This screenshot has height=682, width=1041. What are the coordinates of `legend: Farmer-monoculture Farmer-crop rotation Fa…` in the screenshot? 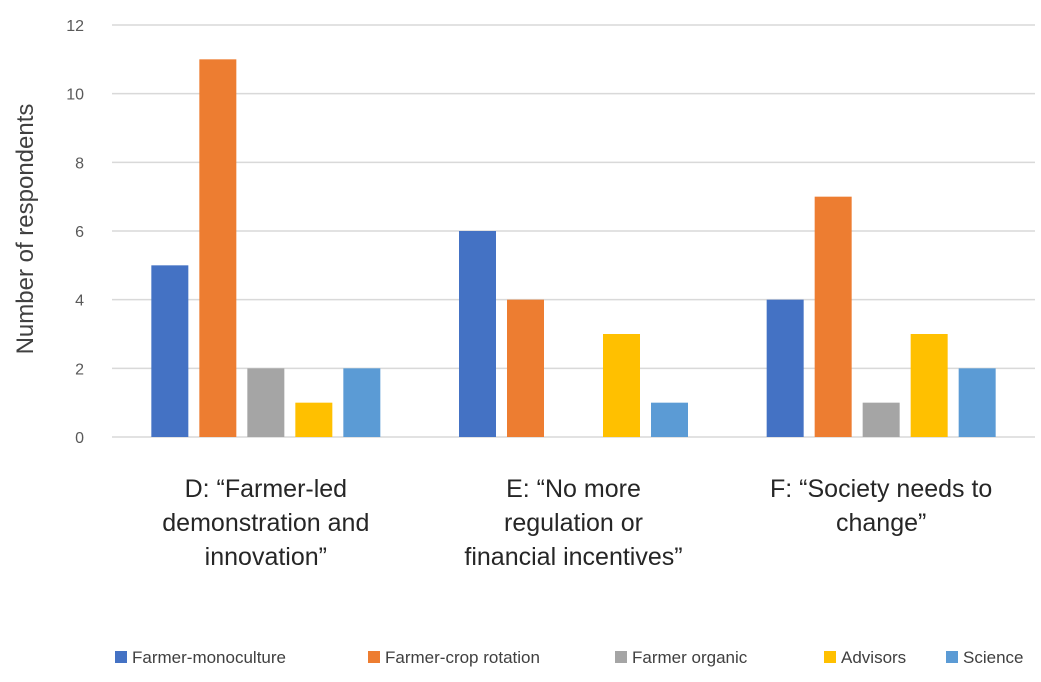 It's located at (569, 657).